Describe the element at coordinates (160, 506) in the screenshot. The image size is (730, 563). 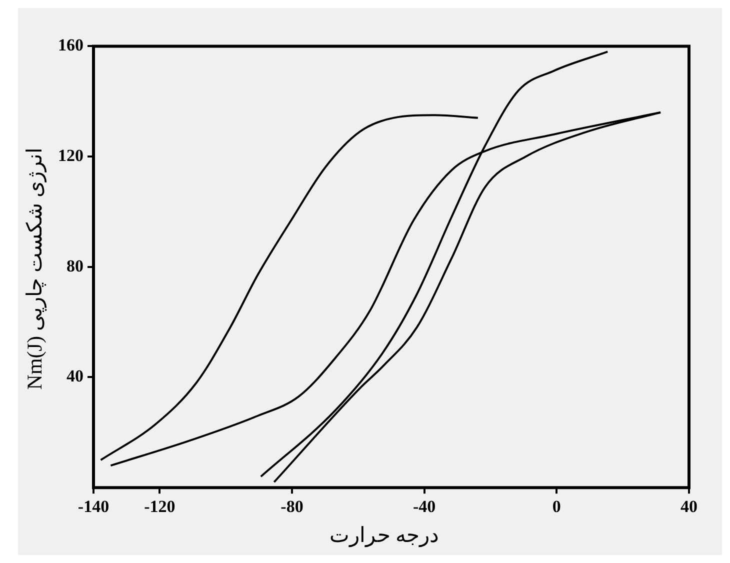
I see `x-tick-label: -120` at that location.